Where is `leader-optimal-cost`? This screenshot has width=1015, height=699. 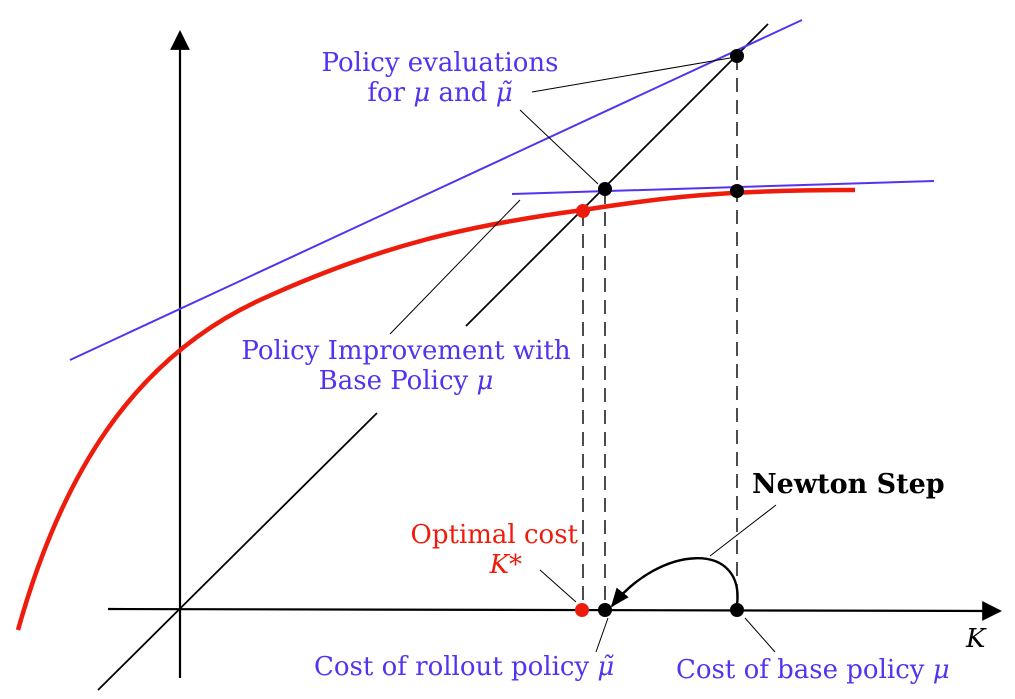
leader-optimal-cost is located at coordinates (558, 586).